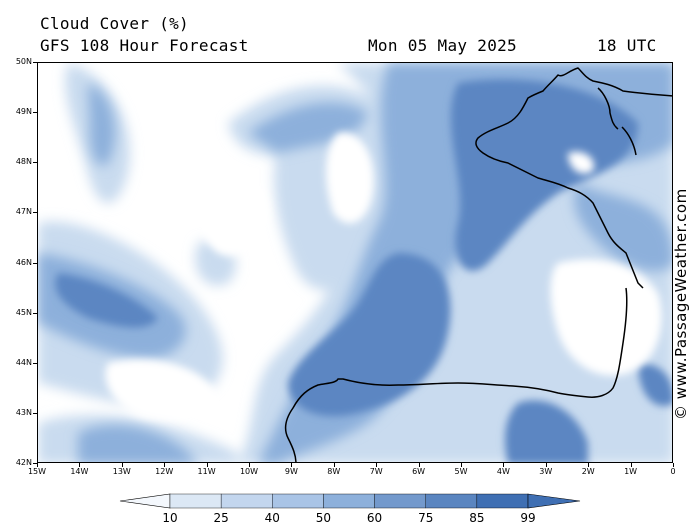  Describe the element at coordinates (21, 262) in the screenshot. I see `latitude-label: 46N` at that location.